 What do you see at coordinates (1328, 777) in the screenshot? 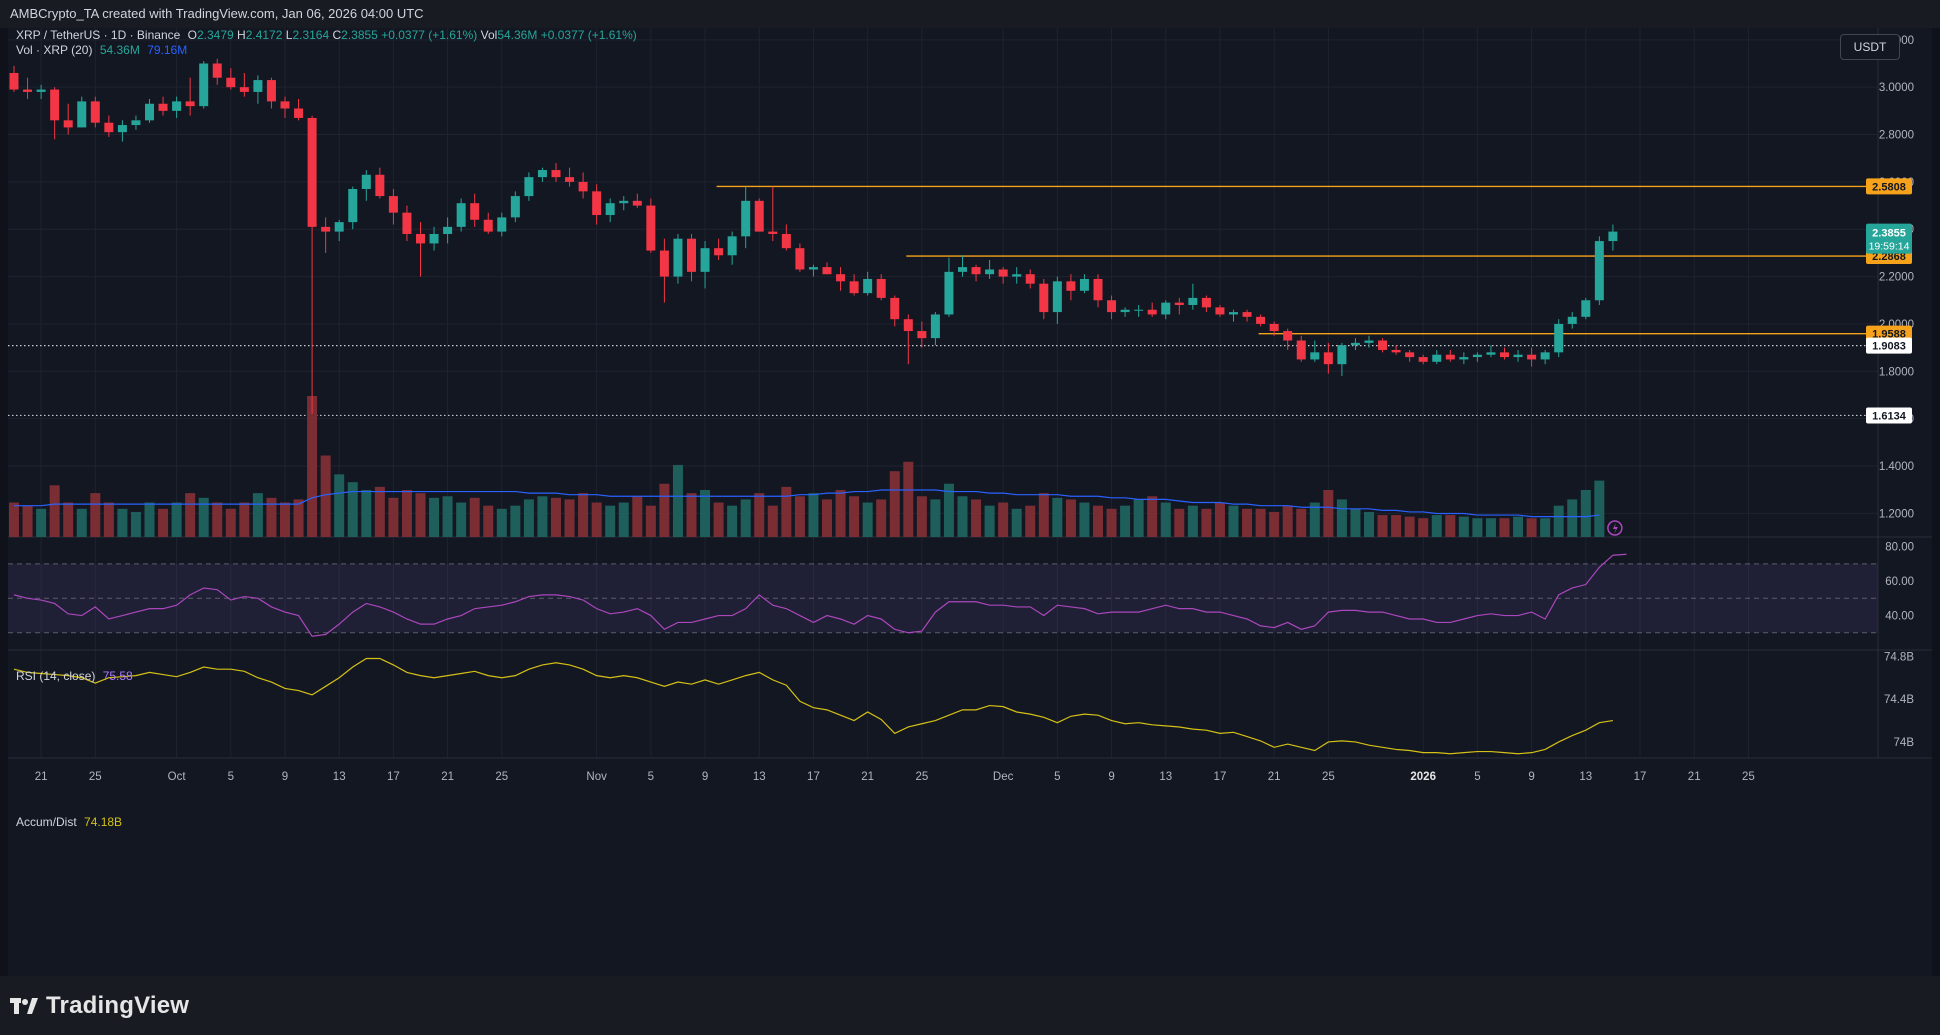
I see `time-tick-label: 25` at bounding box center [1328, 777].